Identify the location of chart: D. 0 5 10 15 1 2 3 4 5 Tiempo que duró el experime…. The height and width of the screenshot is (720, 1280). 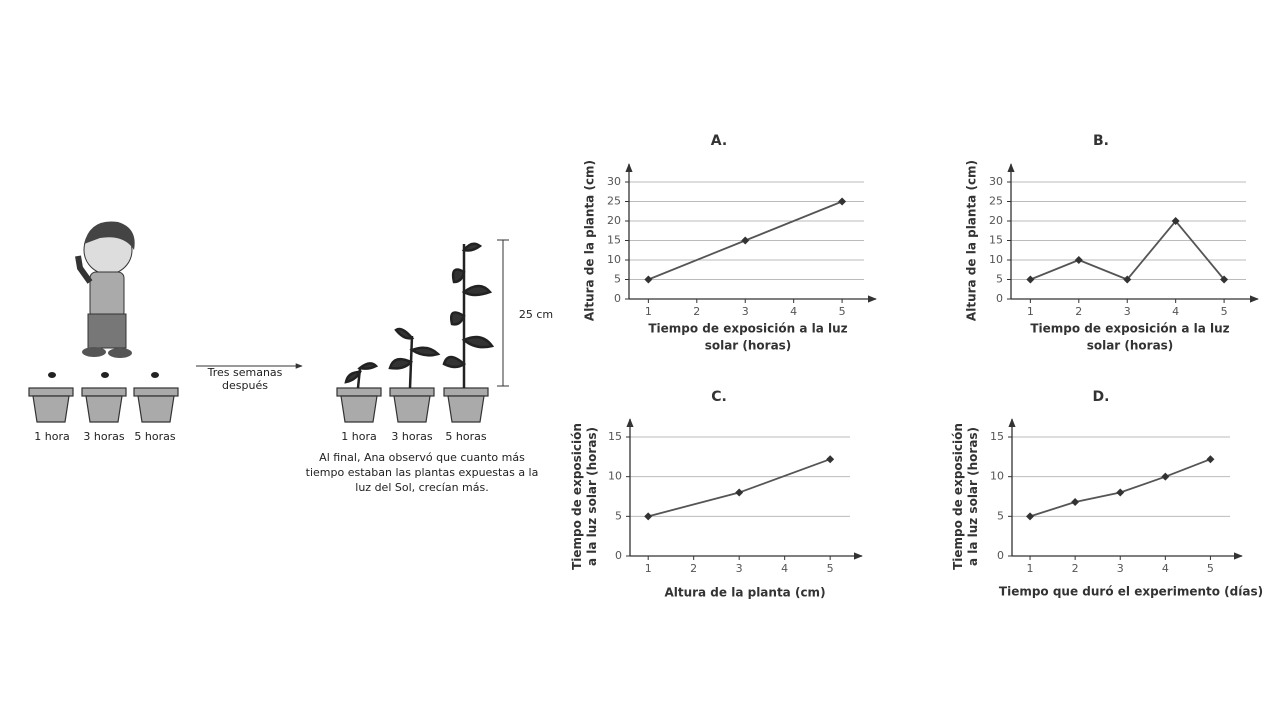
(1107, 494).